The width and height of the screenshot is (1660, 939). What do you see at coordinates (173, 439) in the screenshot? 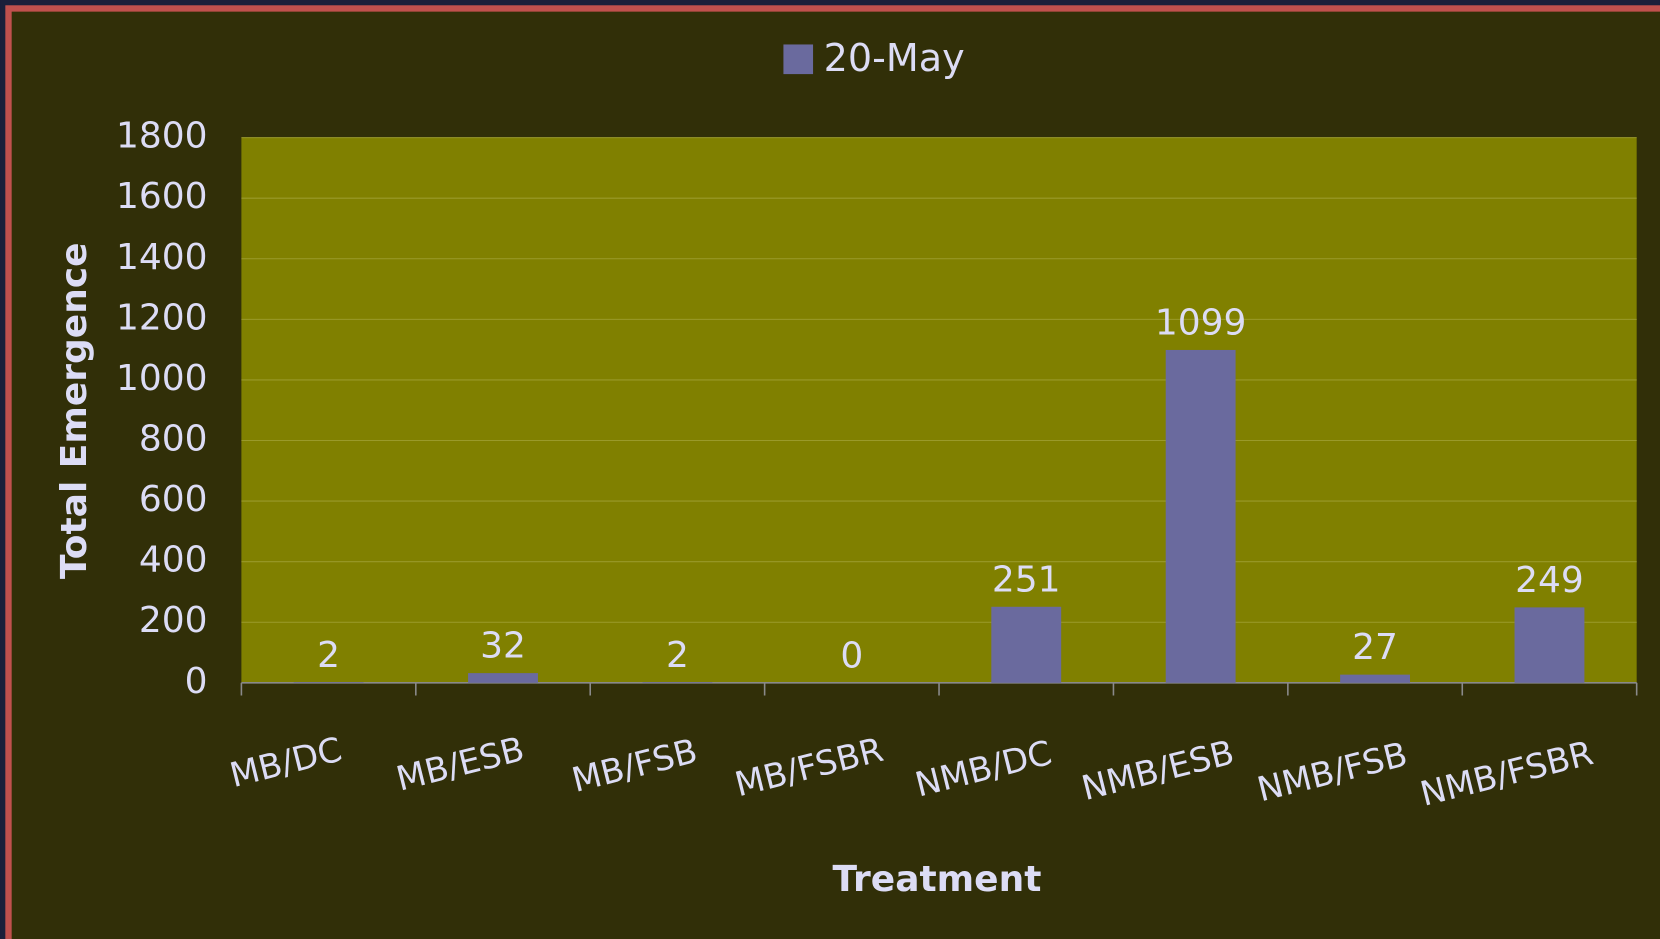
I see `y-tick-label: 800` at bounding box center [173, 439].